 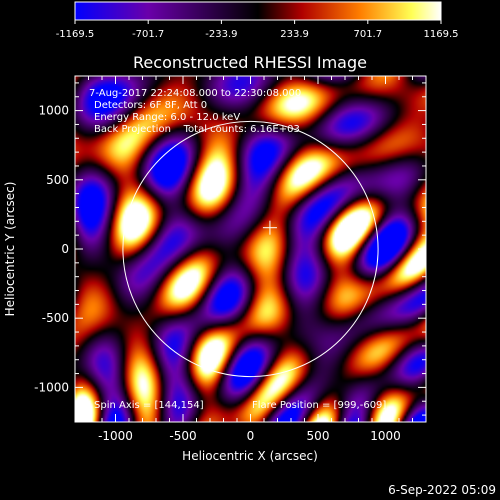 I want to click on annotation-time: 7-Aug-2017 22:24:08.000 to 22:30:08.000, so click(x=195, y=93).